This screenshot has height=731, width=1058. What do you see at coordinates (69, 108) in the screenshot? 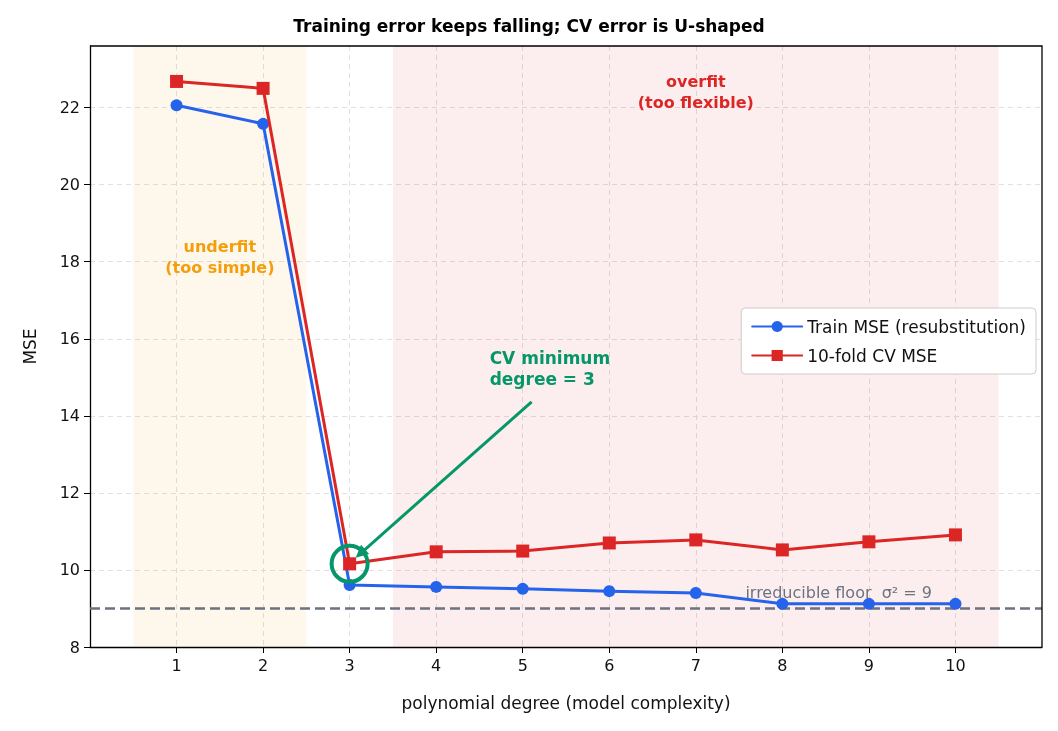
I see `y-tick-label: 22` at bounding box center [69, 108].